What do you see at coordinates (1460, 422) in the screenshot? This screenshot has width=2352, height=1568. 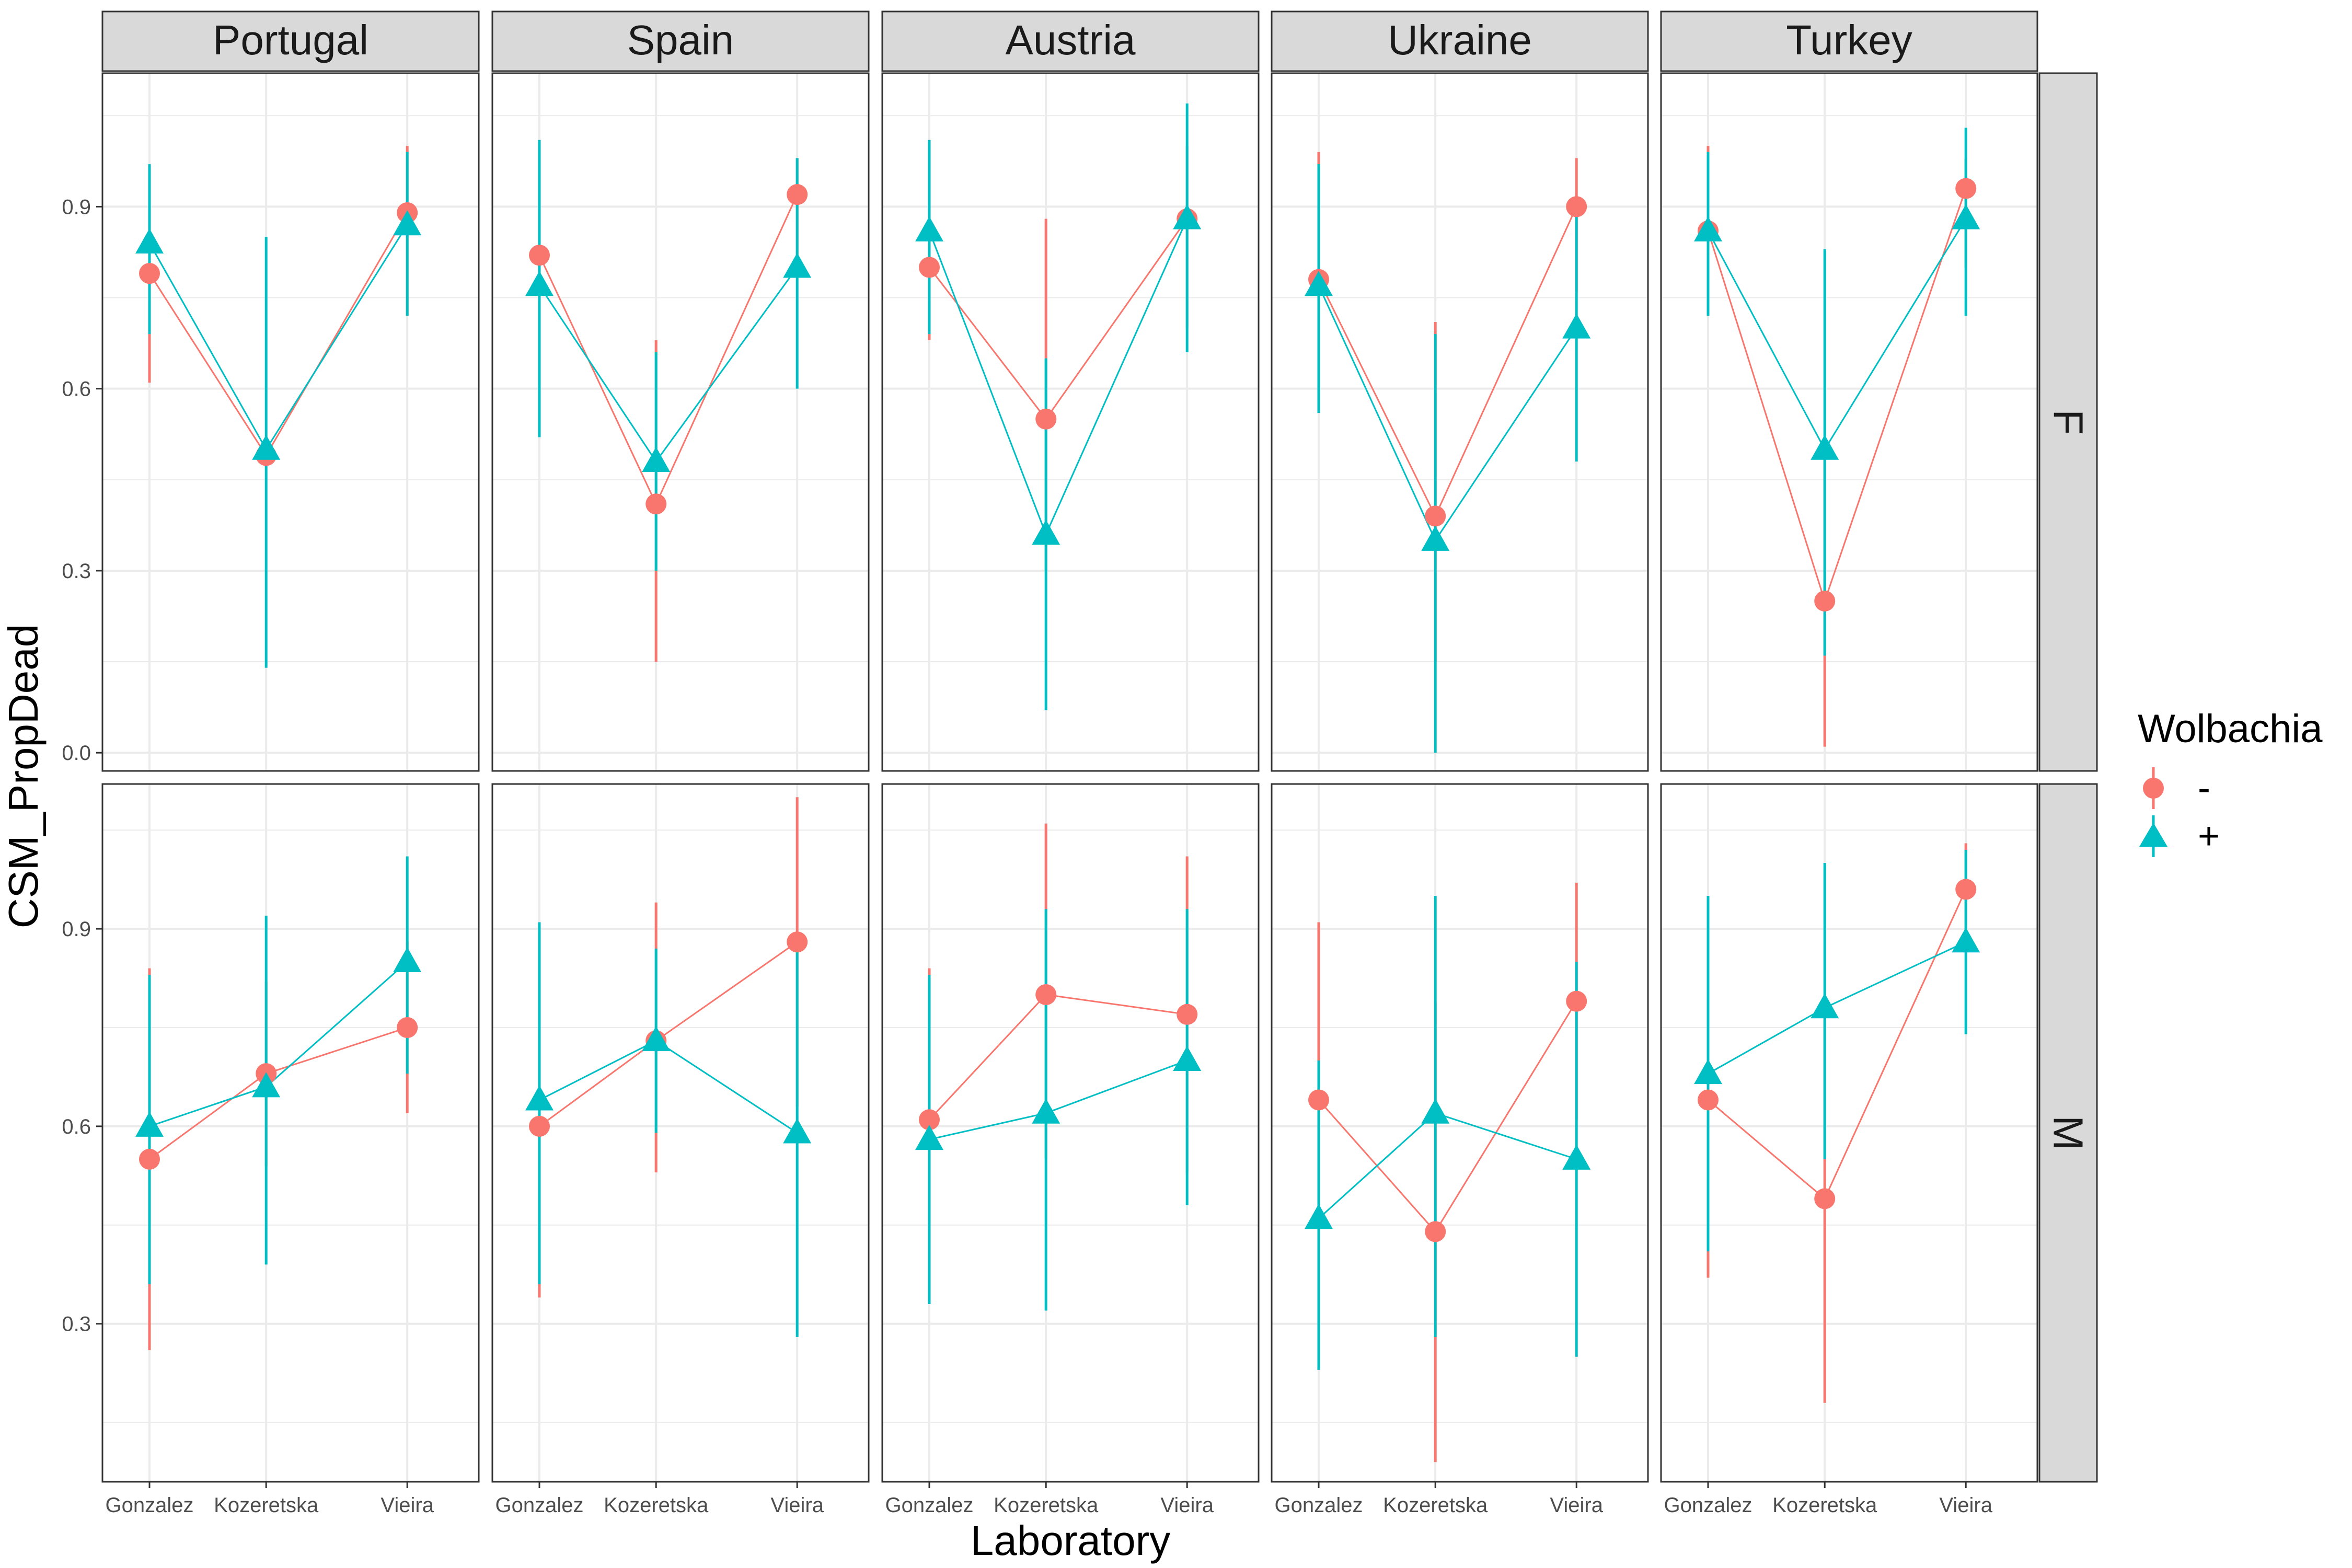 I see `panel-ukraine-f` at bounding box center [1460, 422].